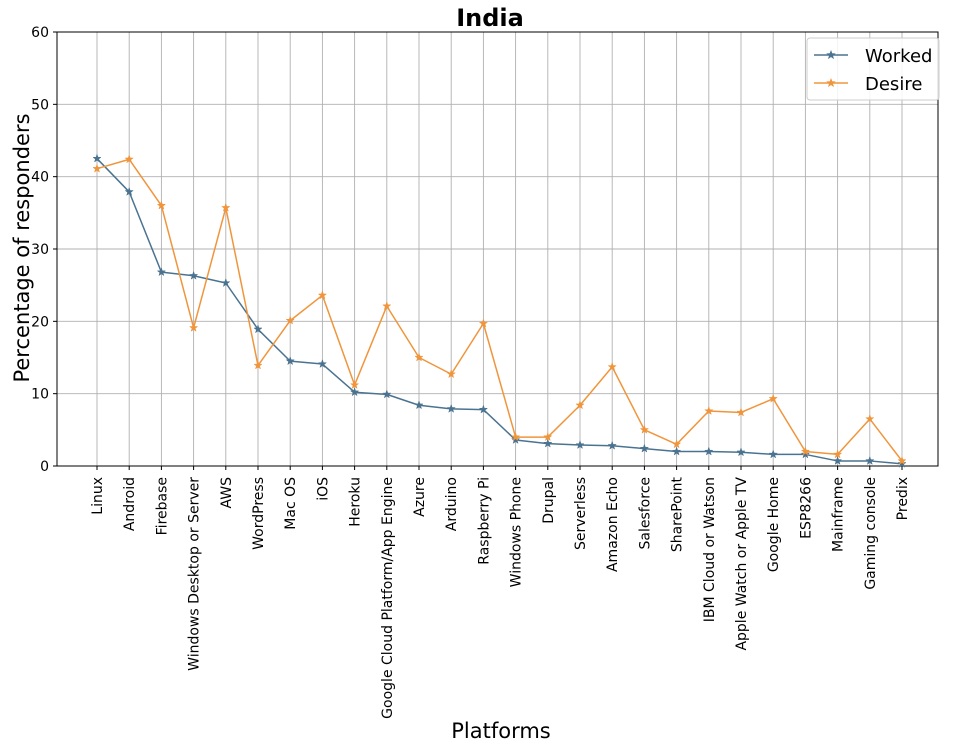 The image size is (959, 747). I want to click on x-tick-label: AWS, so click(227, 493).